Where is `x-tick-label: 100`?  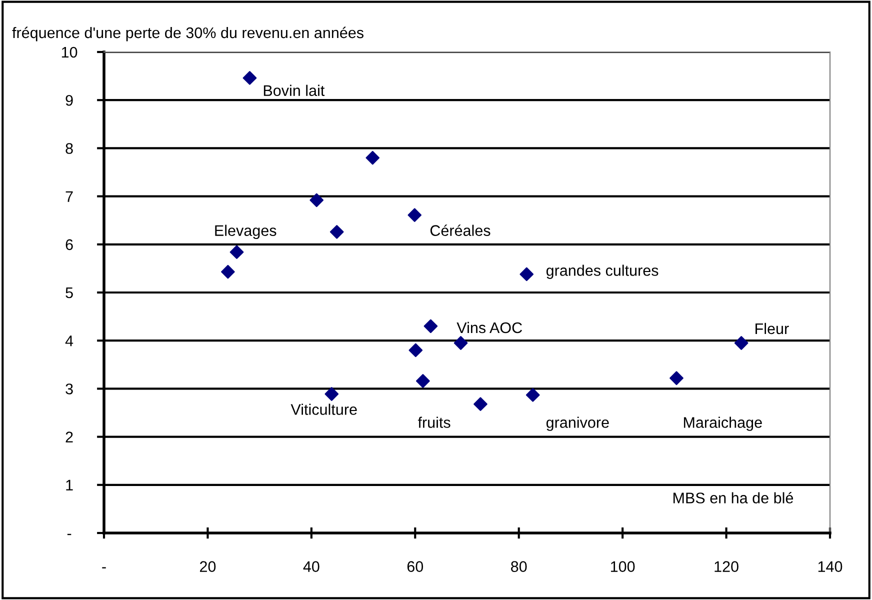
x-tick-label: 100 is located at coordinates (622, 566).